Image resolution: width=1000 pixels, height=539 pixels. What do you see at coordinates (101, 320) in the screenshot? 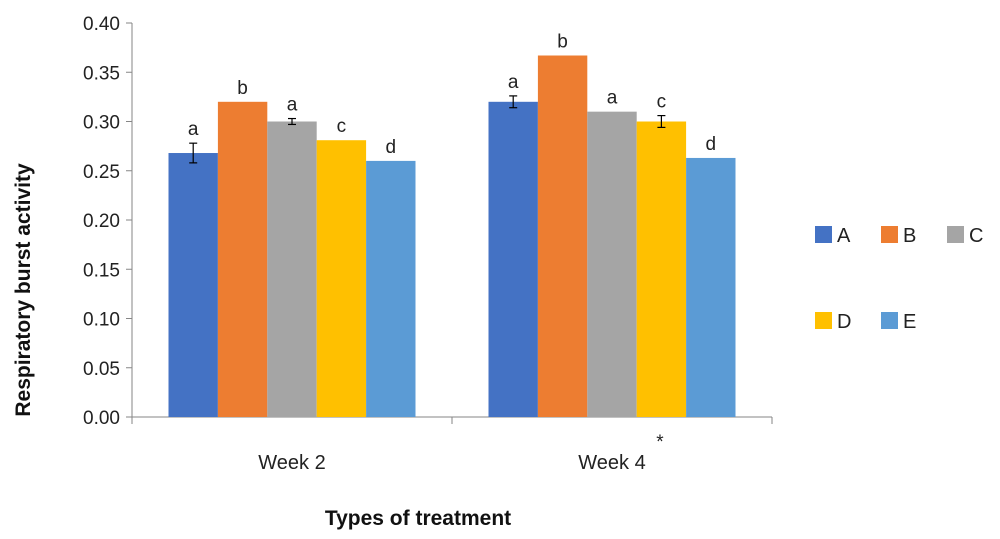
I see `y-tick-label: 0.10` at bounding box center [101, 320].